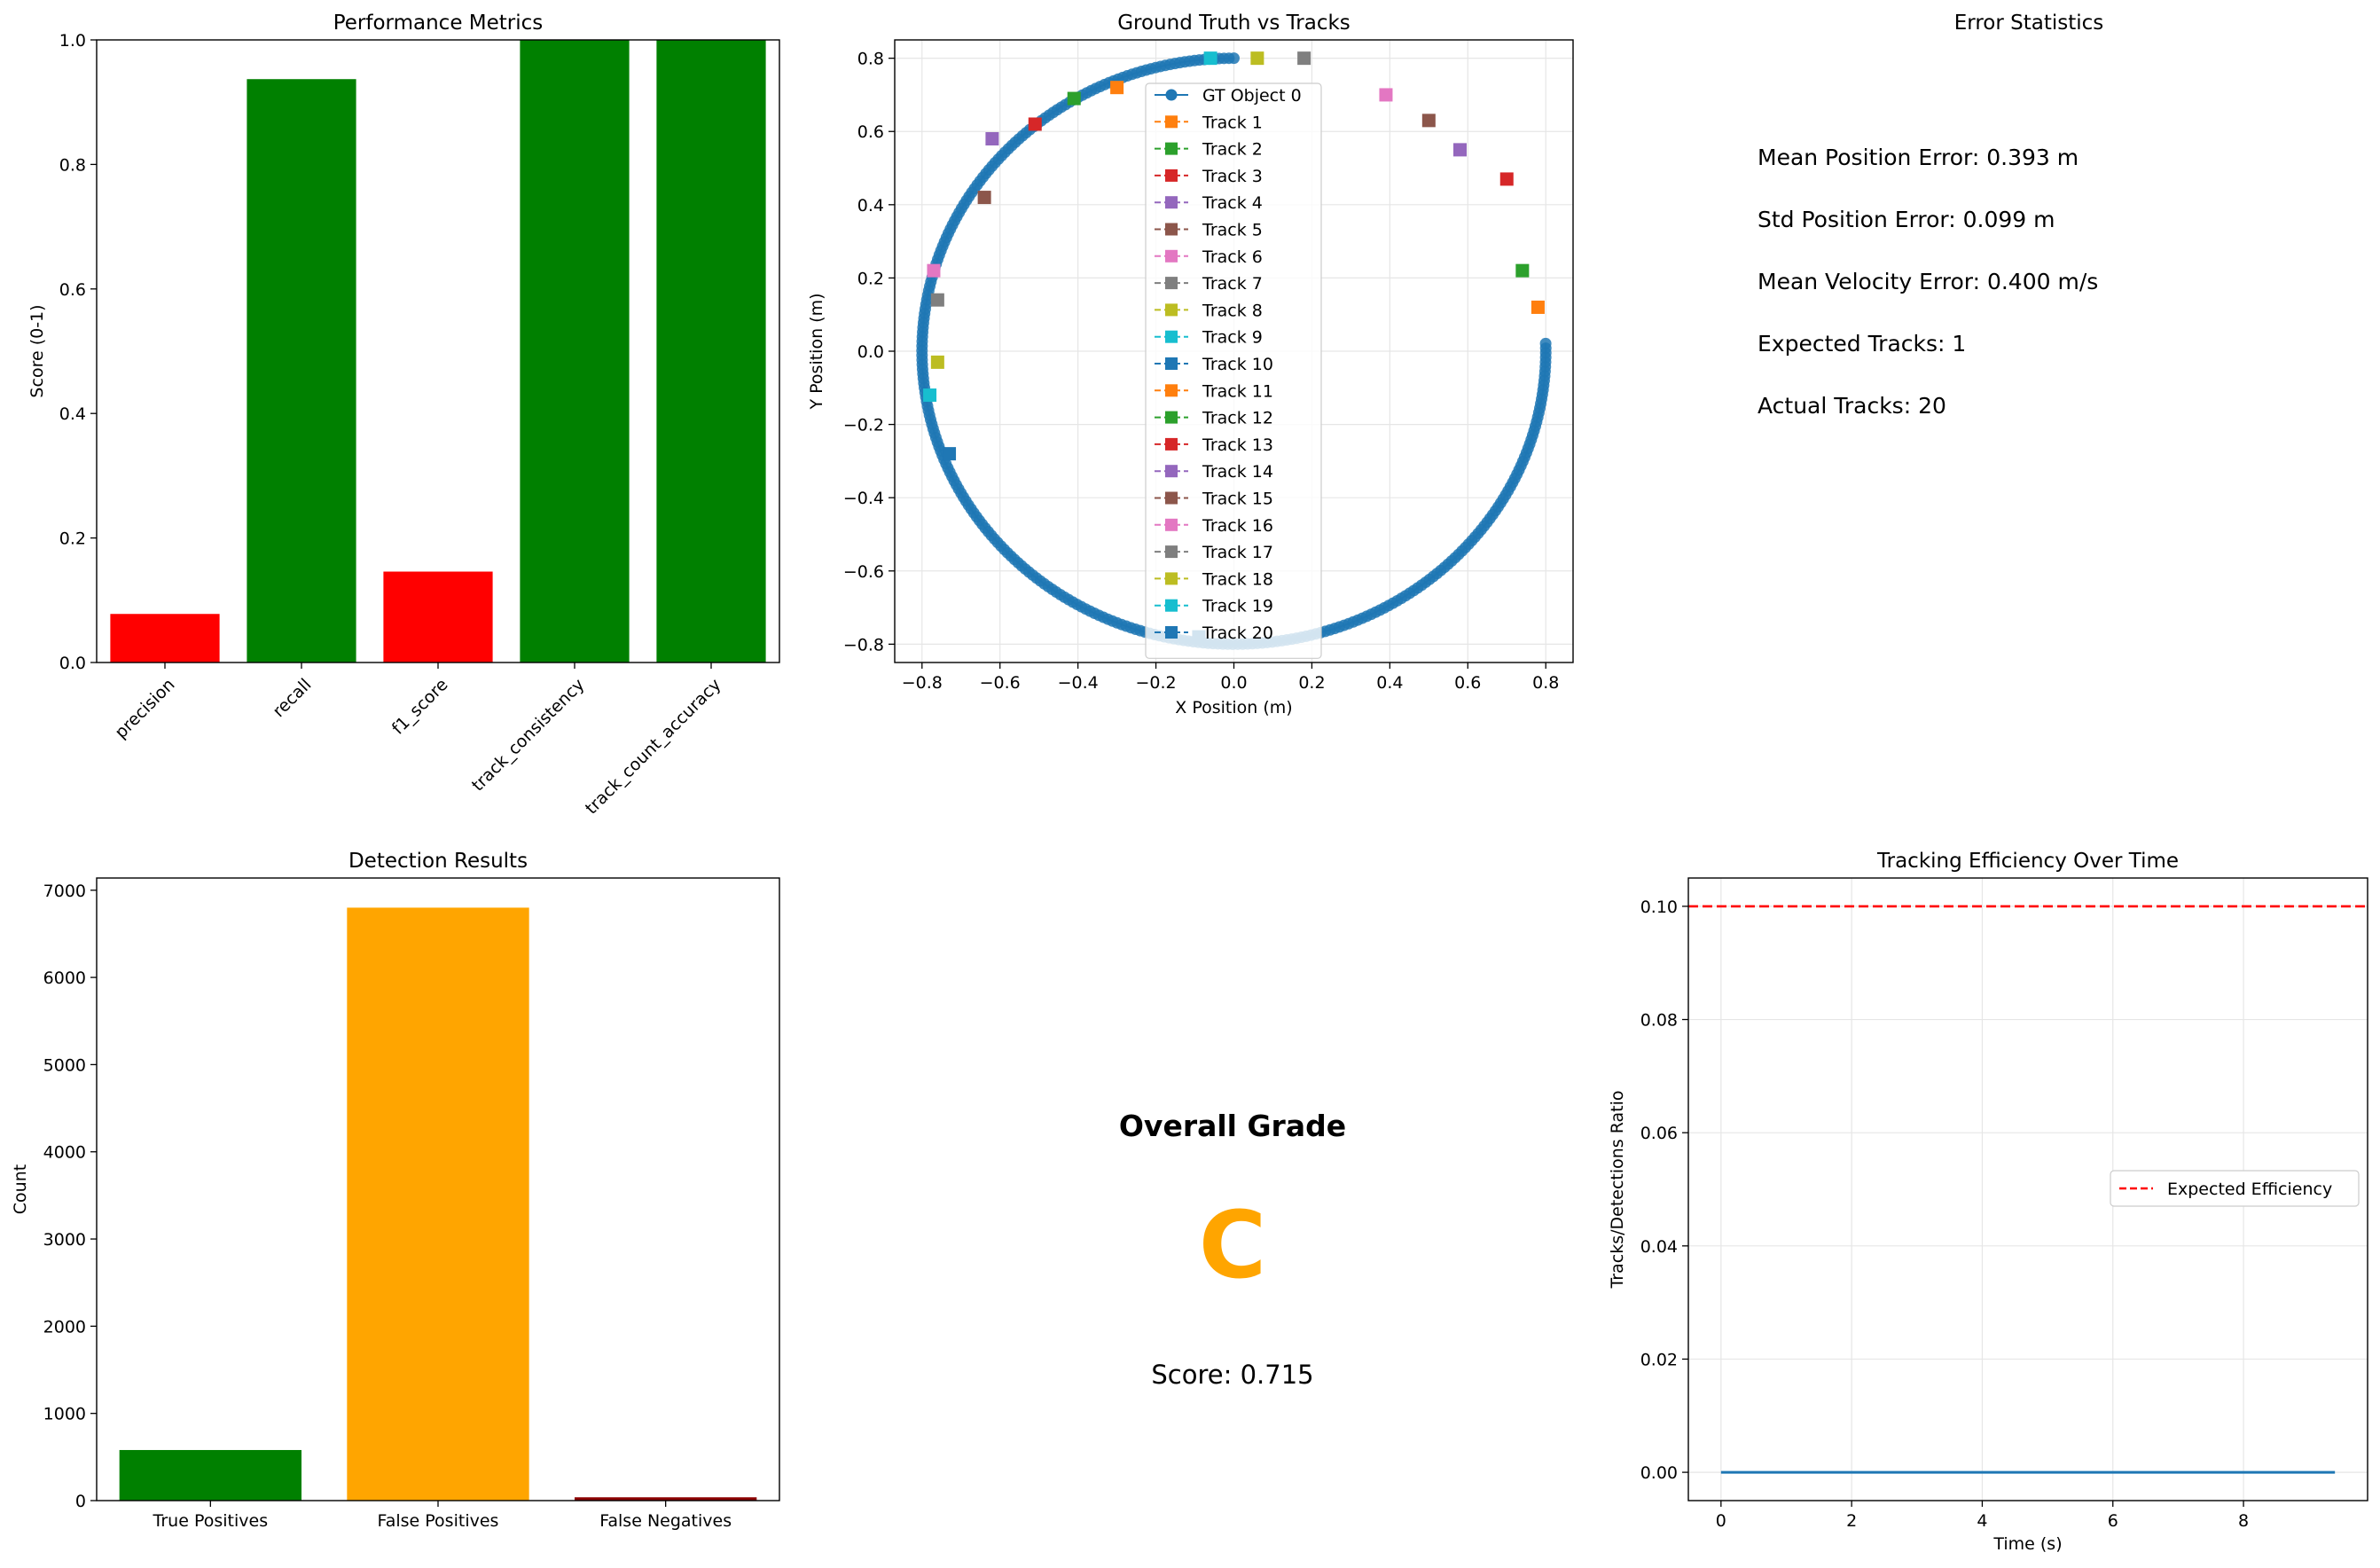 The width and height of the screenshot is (2380, 1568). What do you see at coordinates (1852, 406) in the screenshot?
I see `error-stat-line: Actual Tracks: 20` at bounding box center [1852, 406].